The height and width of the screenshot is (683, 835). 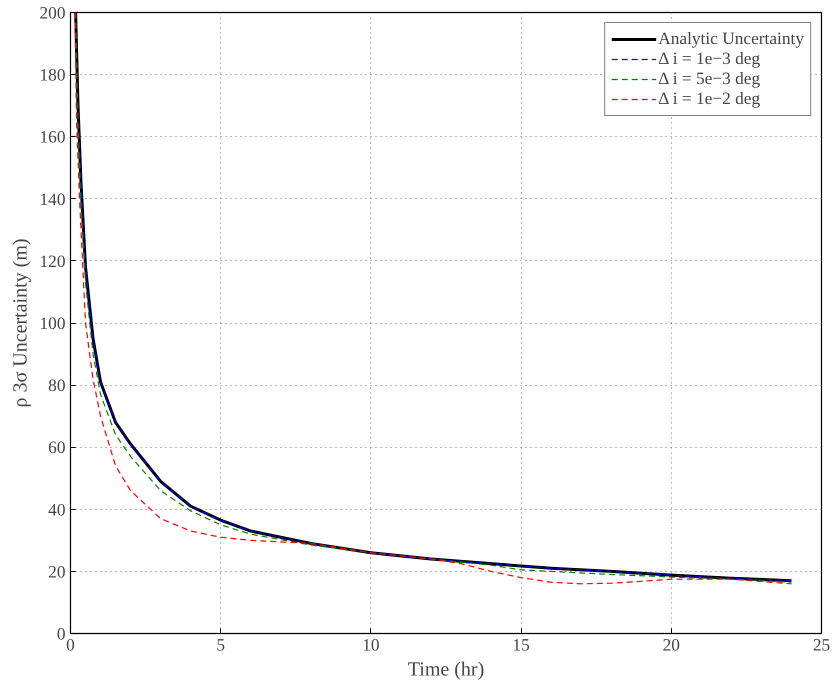 What do you see at coordinates (446, 669) in the screenshot?
I see `x-axis-title: Time (hr)` at bounding box center [446, 669].